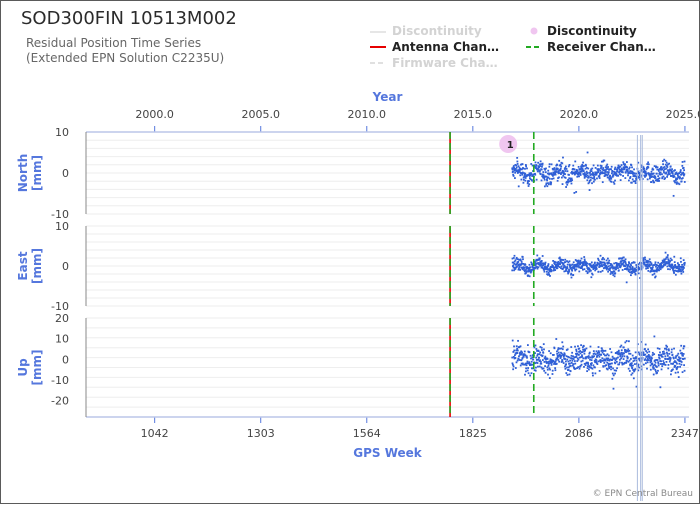 Image resolution: width=700 pixels, height=505 pixels. What do you see at coordinates (62, 339) in the screenshot?
I see `y-tick-label: 10` at bounding box center [62, 339].